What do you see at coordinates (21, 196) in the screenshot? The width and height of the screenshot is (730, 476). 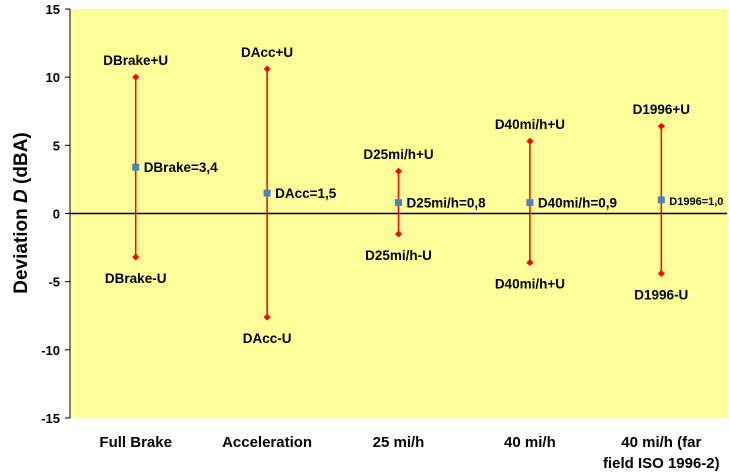 I see `y-axis-label-symbol: D` at bounding box center [21, 196].